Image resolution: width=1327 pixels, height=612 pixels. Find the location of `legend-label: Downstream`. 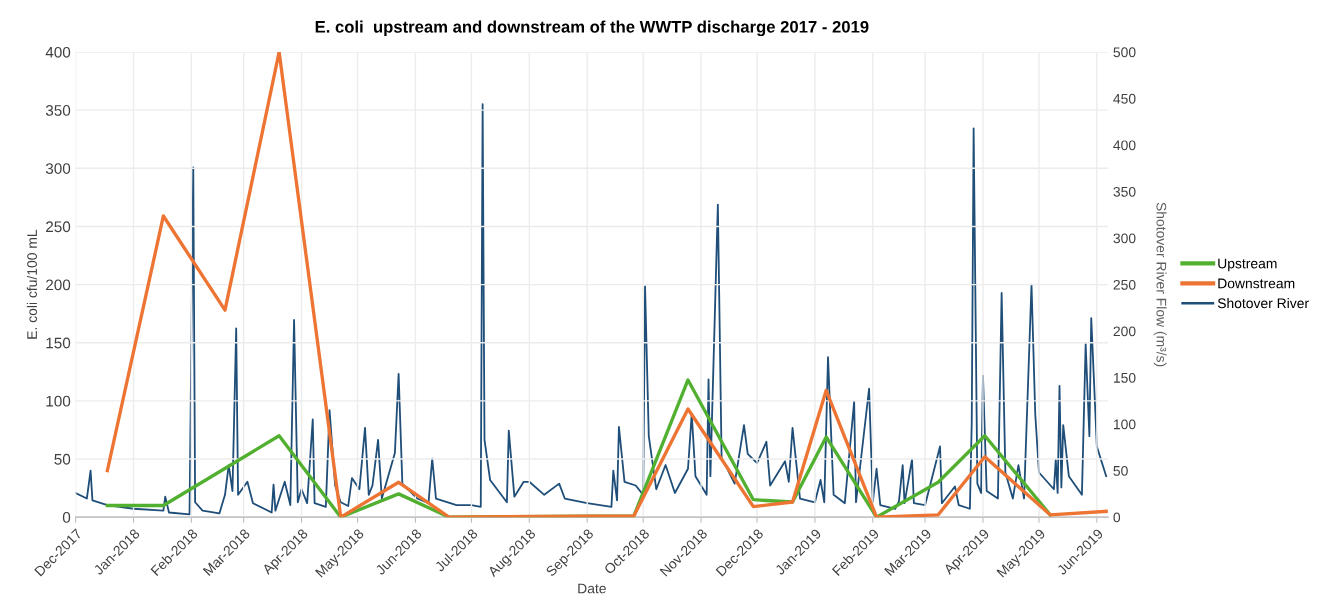

legend-label: Downstream is located at coordinates (1256, 283).